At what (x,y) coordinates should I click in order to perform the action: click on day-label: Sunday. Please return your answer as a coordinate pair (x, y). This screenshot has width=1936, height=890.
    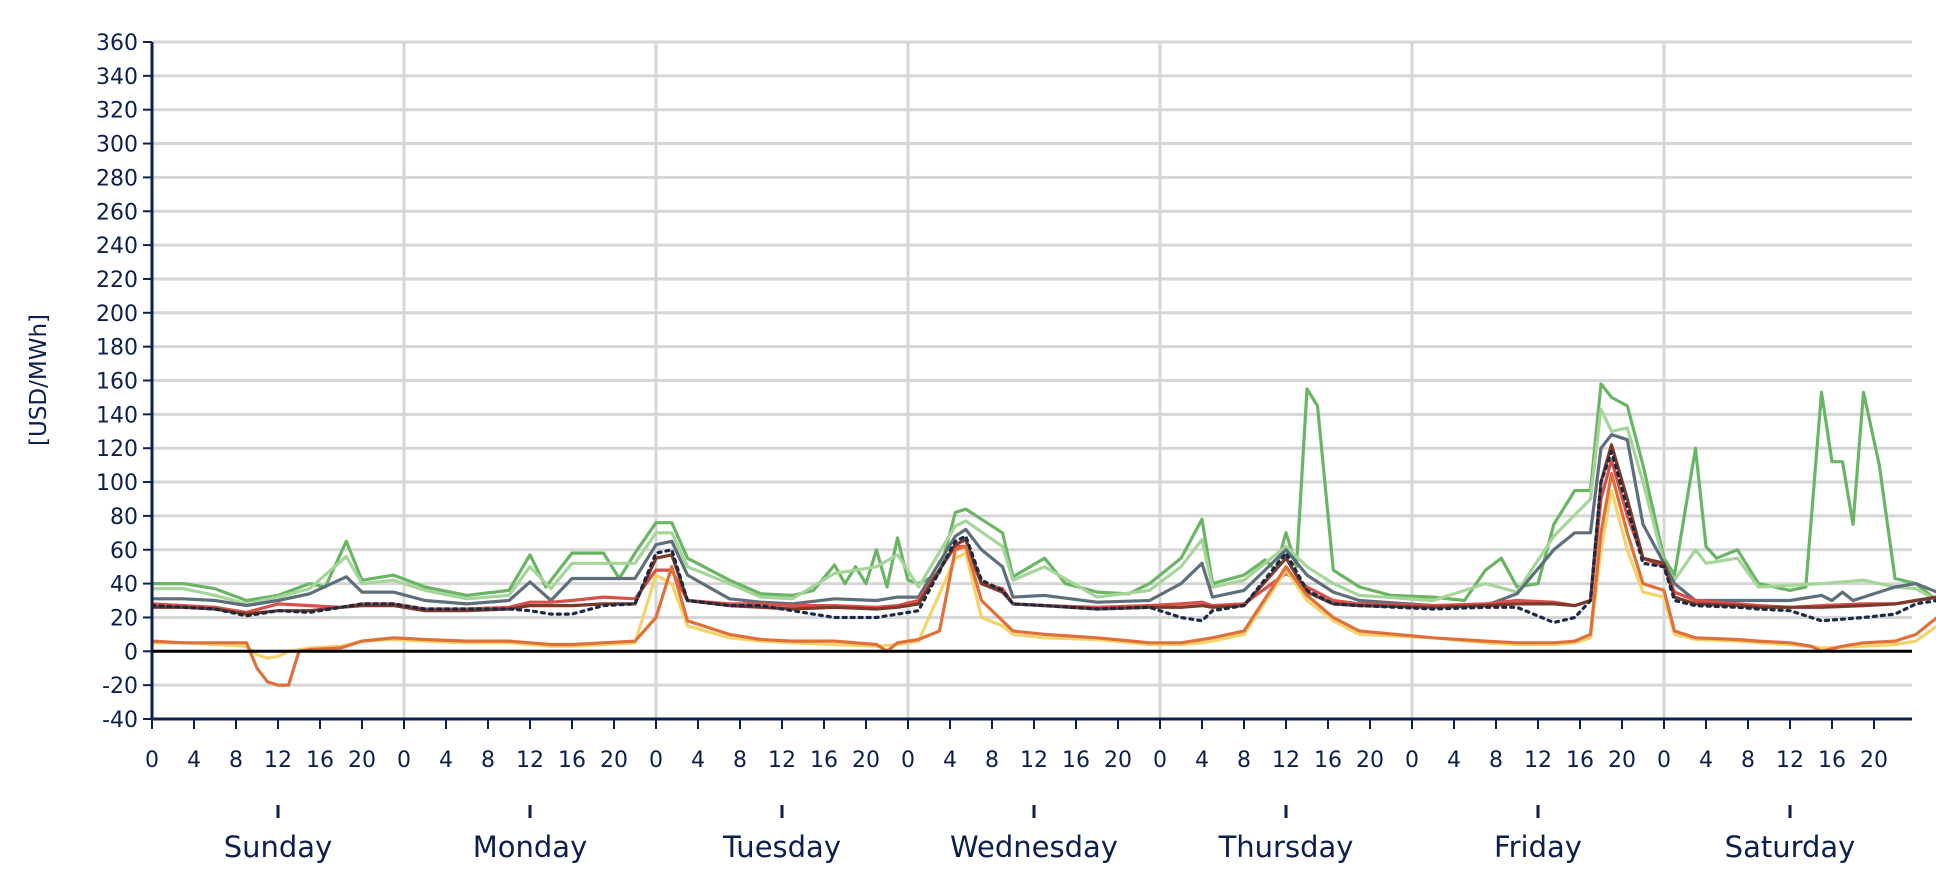
    Looking at the image, I should click on (278, 847).